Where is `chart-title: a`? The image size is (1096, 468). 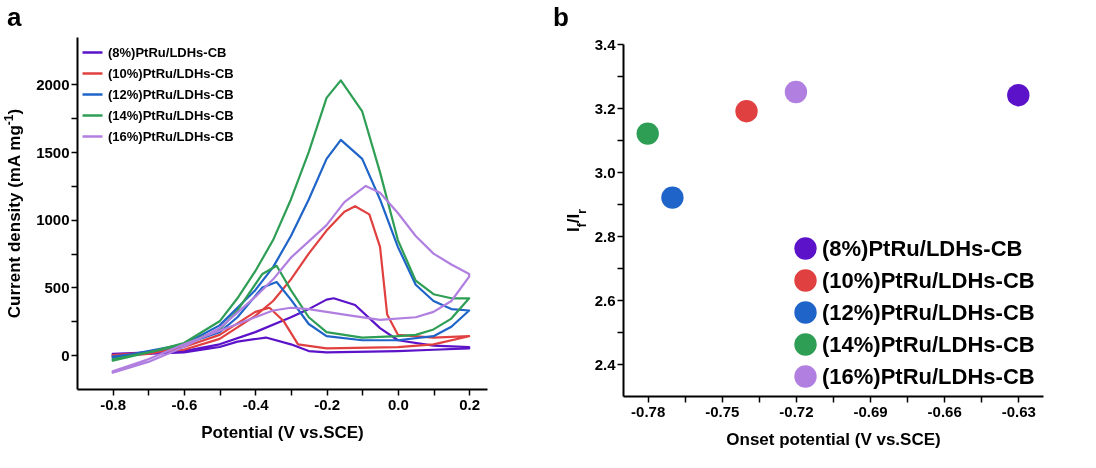
chart-title: a is located at coordinates (14, 17).